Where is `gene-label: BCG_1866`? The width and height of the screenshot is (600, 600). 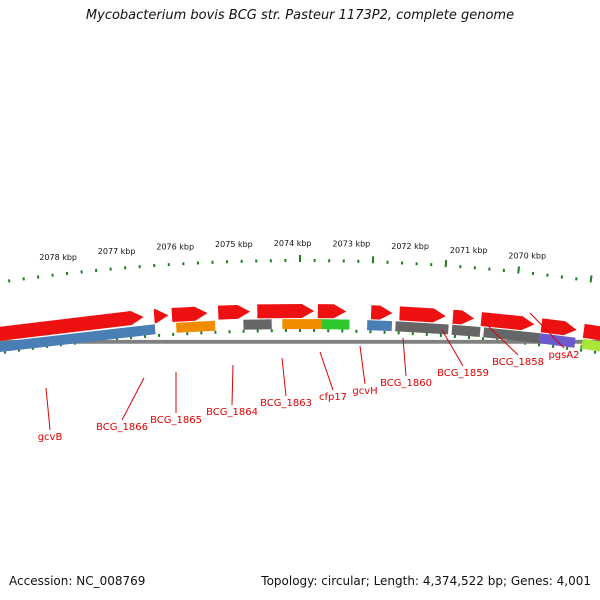 gene-label: BCG_1866 is located at coordinates (122, 427).